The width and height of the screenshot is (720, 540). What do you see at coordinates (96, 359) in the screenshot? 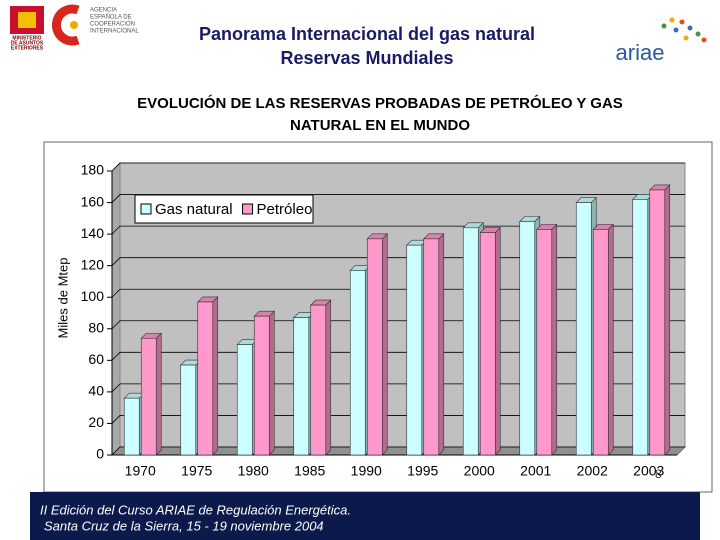
I see `y-tick-label: 60` at bounding box center [96, 359].